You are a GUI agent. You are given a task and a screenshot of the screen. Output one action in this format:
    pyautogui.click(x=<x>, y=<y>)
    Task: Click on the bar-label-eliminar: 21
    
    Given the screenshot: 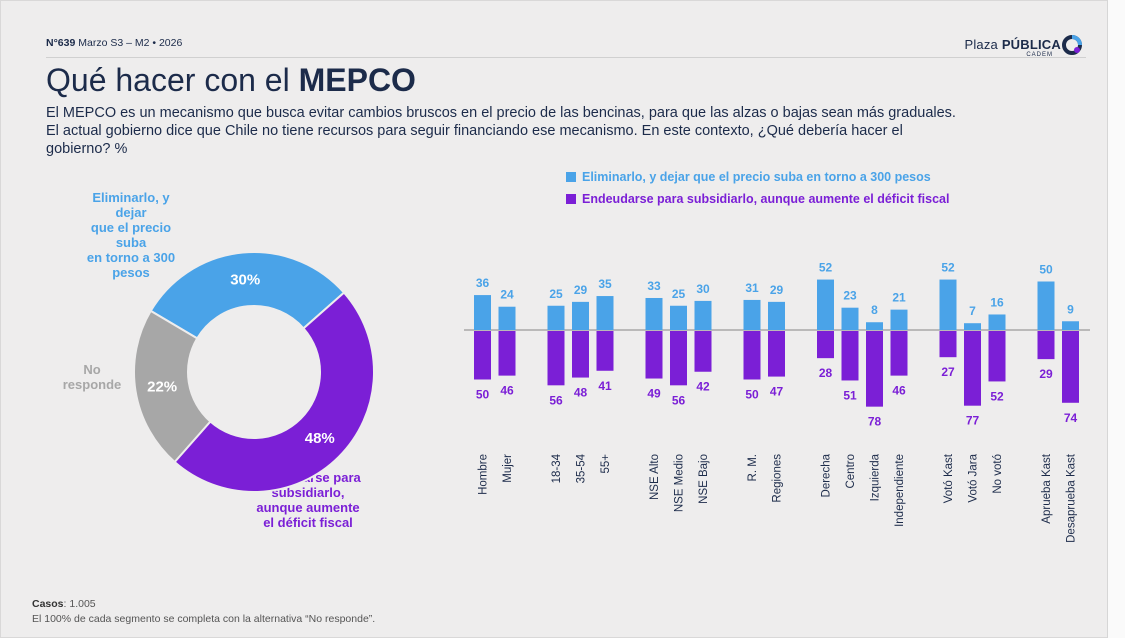 What is the action you would take?
    pyautogui.click(x=899, y=298)
    